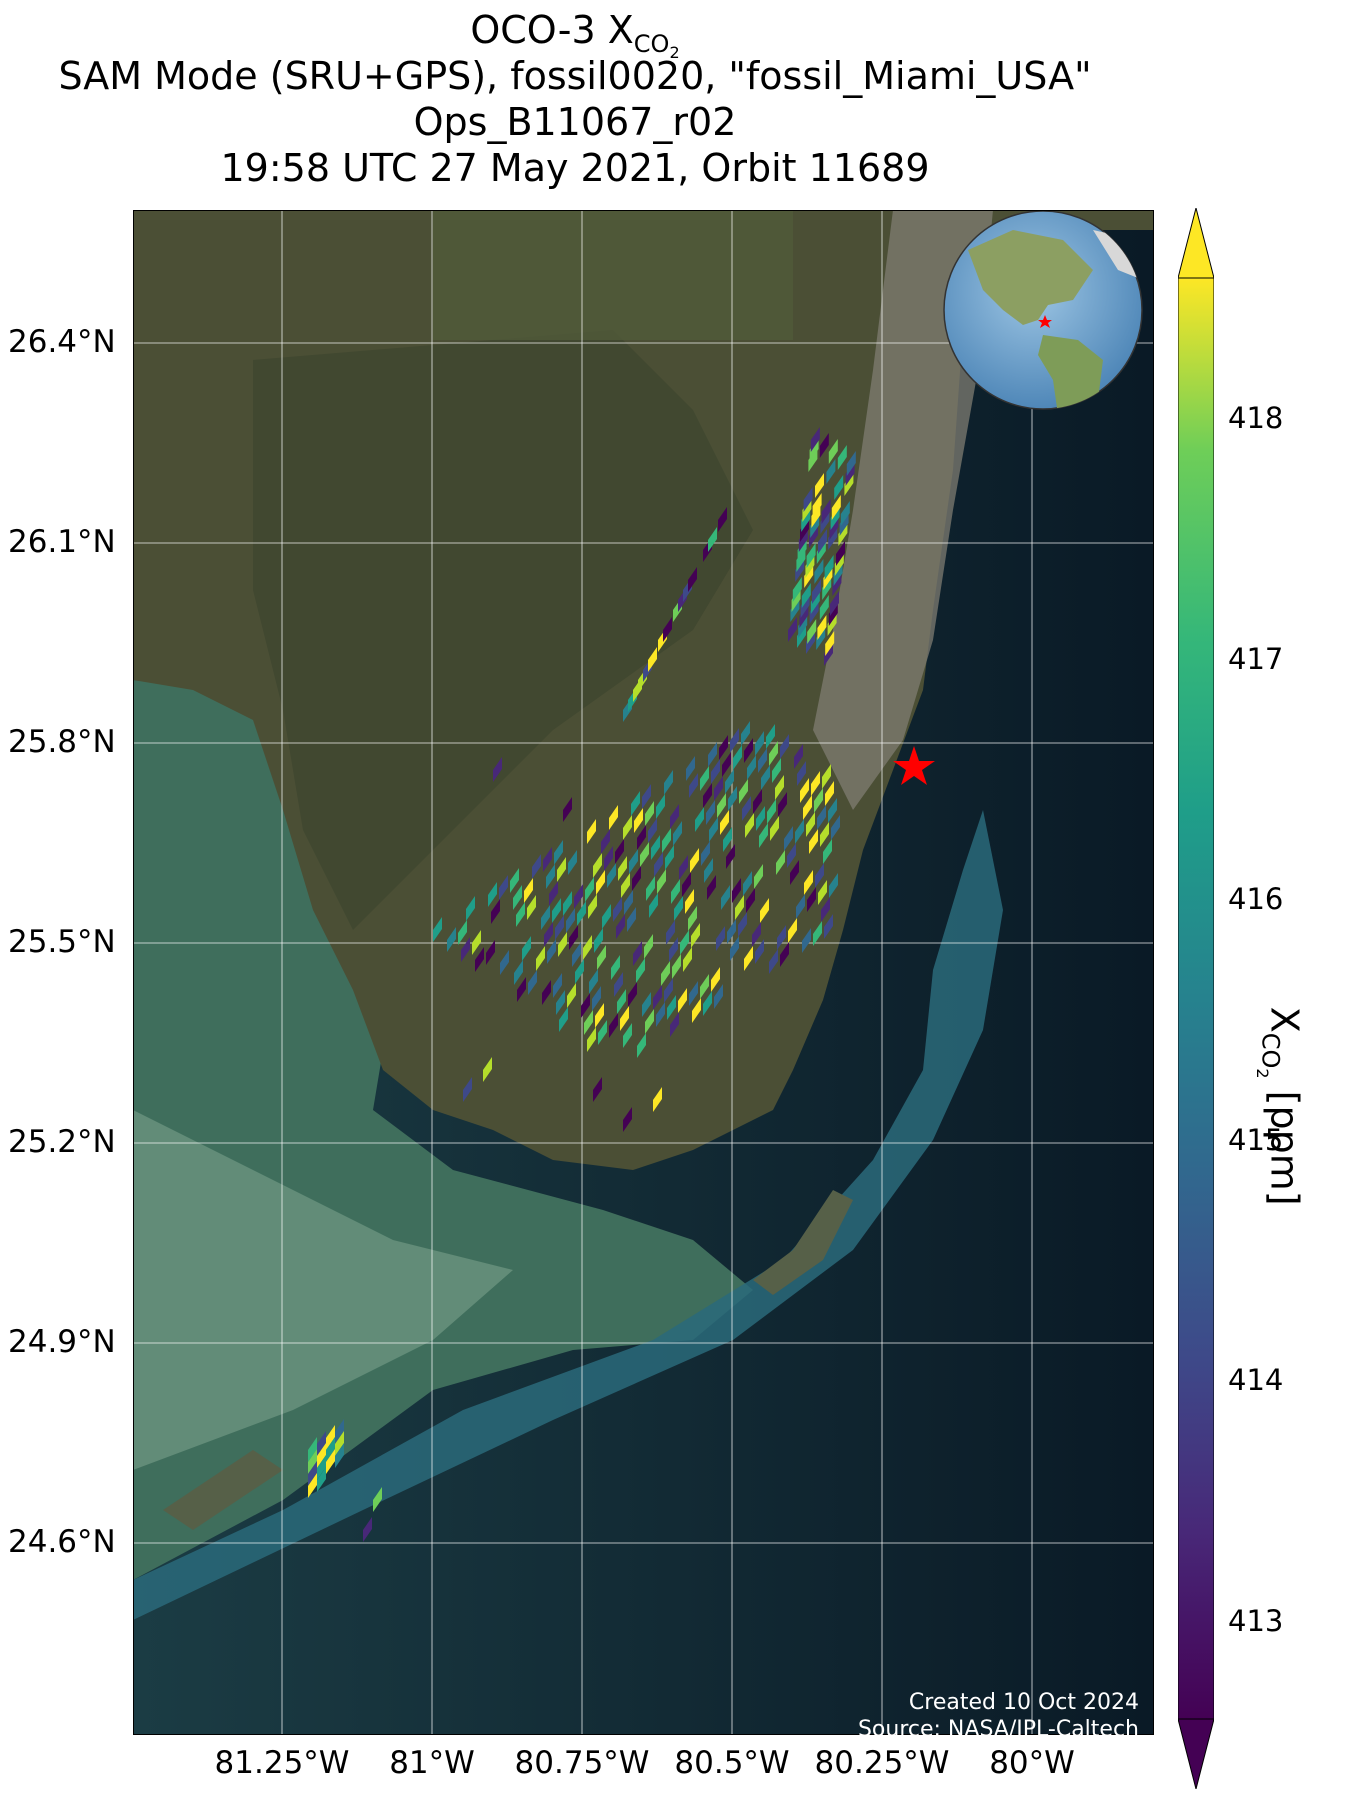  What do you see at coordinates (914, 765) in the screenshot?
I see `target-star-marker` at bounding box center [914, 765].